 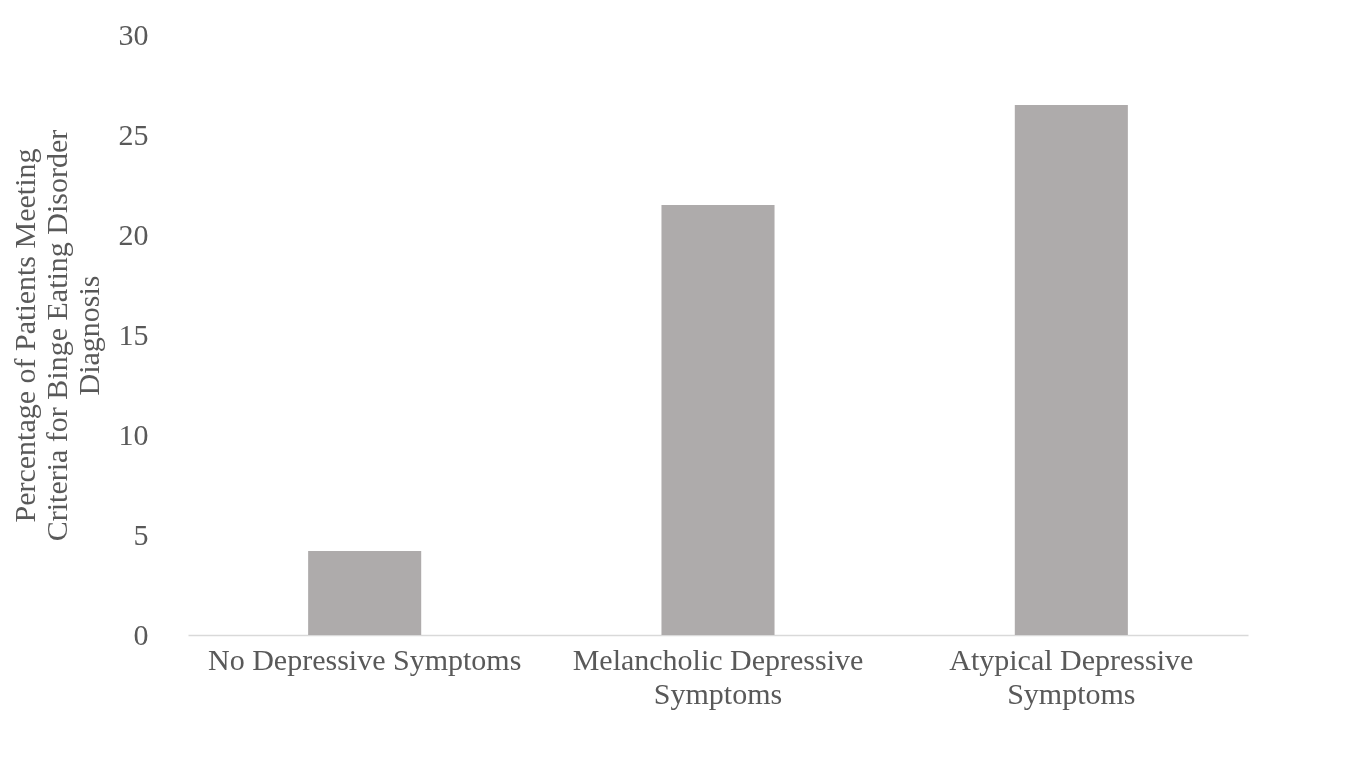 What do you see at coordinates (141, 634) in the screenshot?
I see `y-tick-label: 0` at bounding box center [141, 634].